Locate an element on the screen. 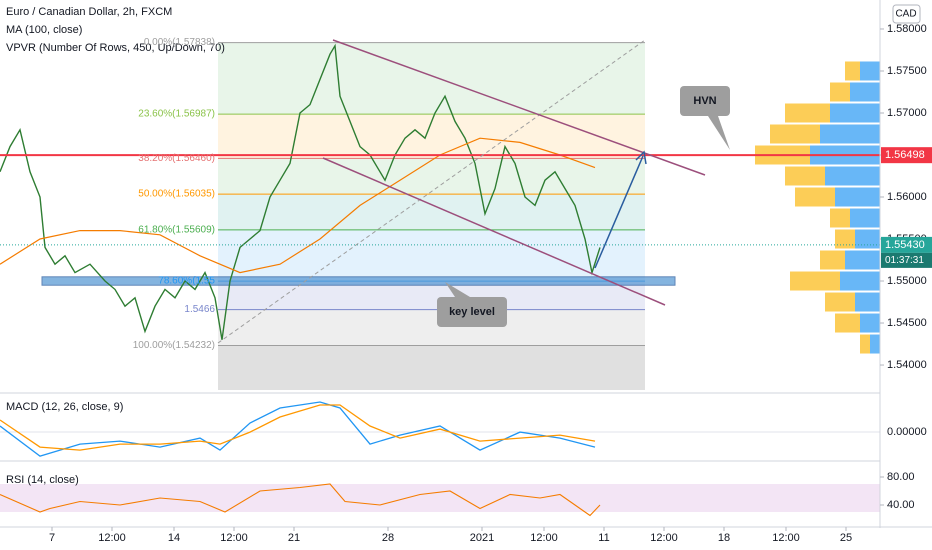  x-tick-label: 14 is located at coordinates (174, 538).